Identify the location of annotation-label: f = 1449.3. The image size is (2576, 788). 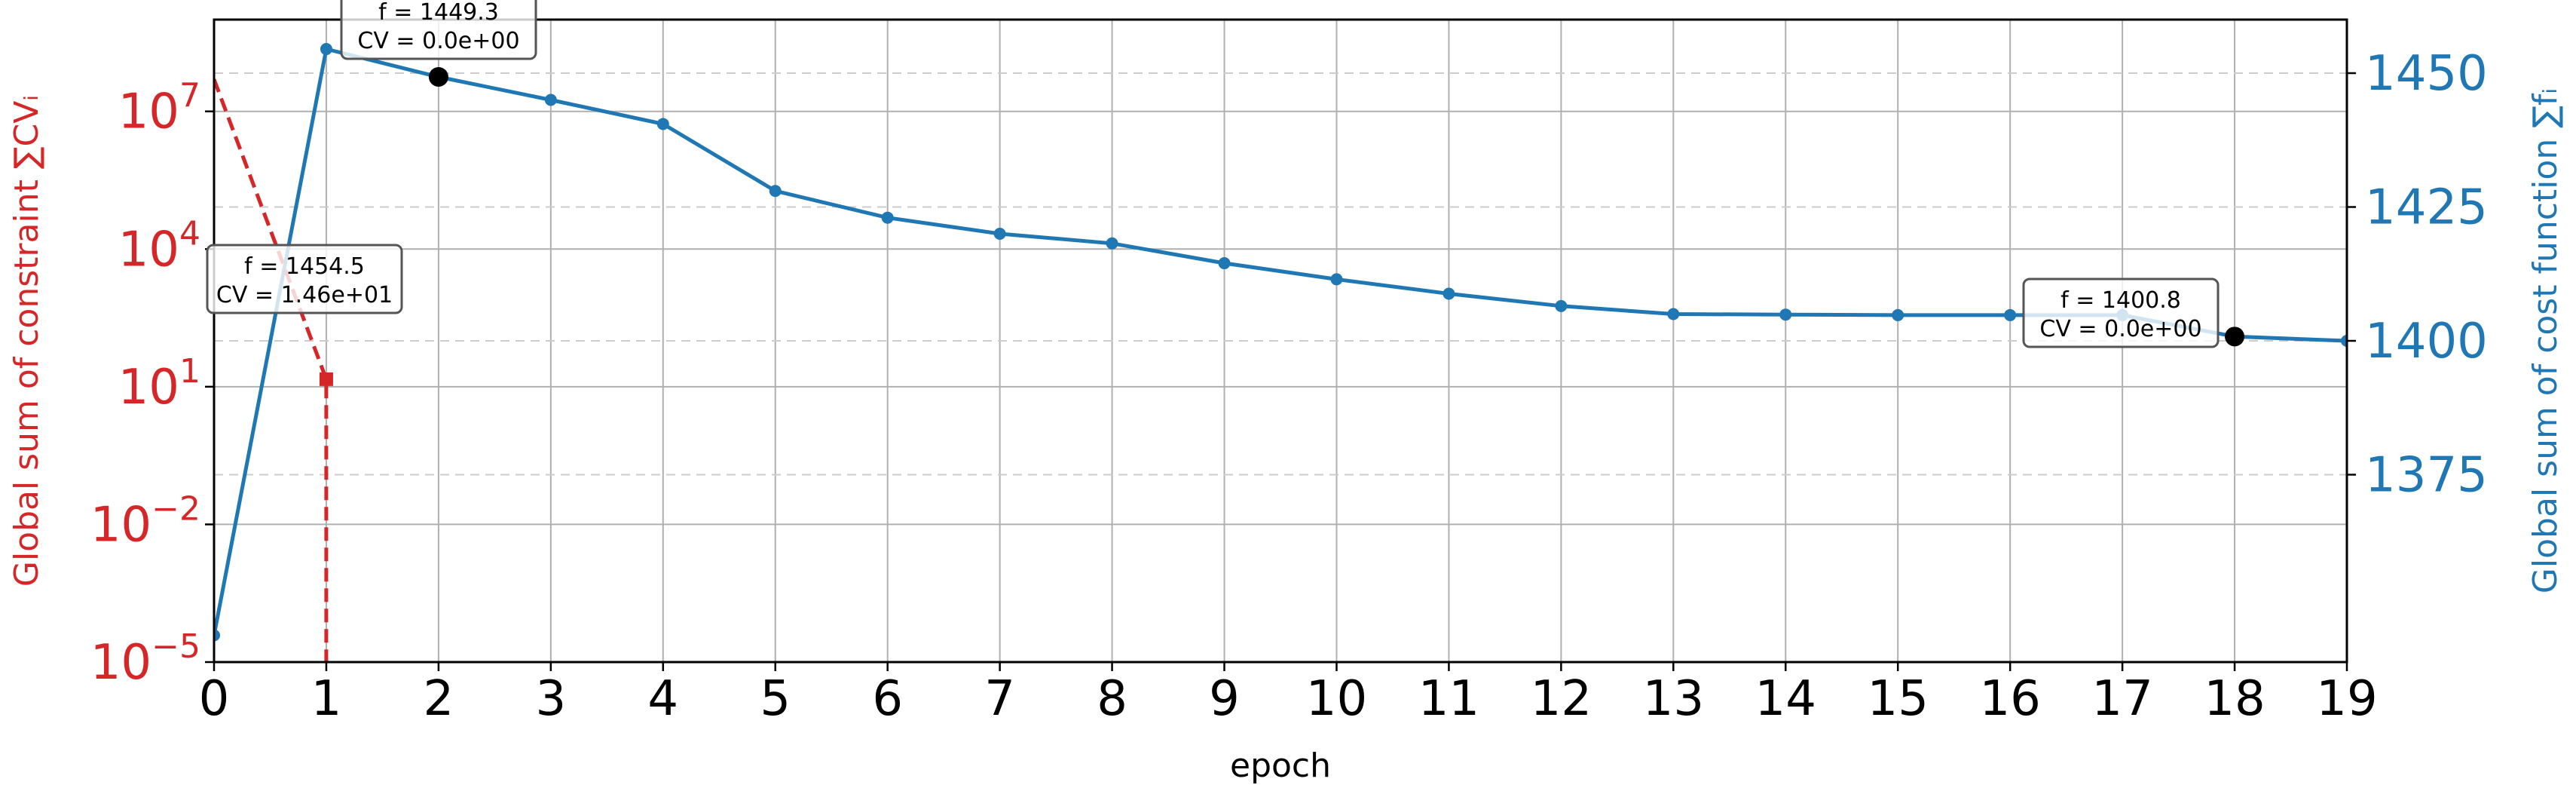
(439, 13).